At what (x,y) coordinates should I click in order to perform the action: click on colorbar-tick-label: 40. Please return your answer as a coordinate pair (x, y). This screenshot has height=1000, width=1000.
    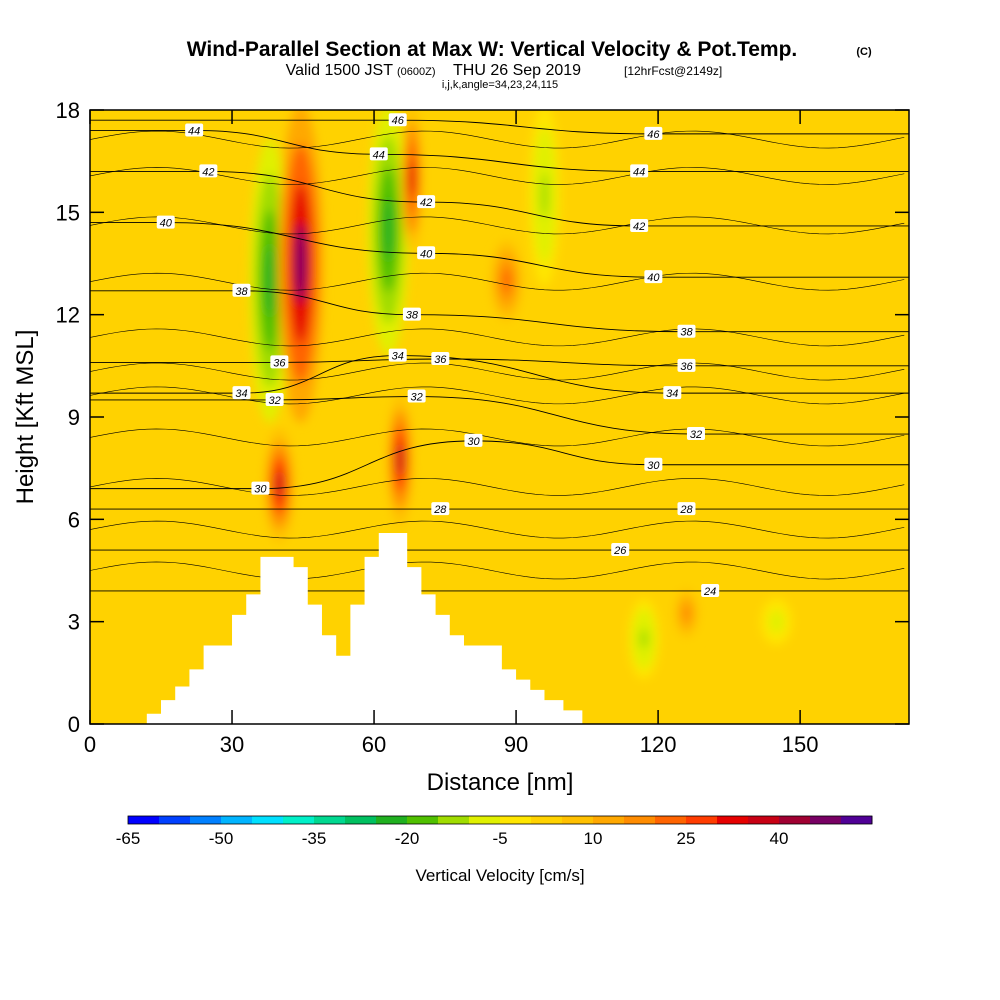
    Looking at the image, I should click on (779, 838).